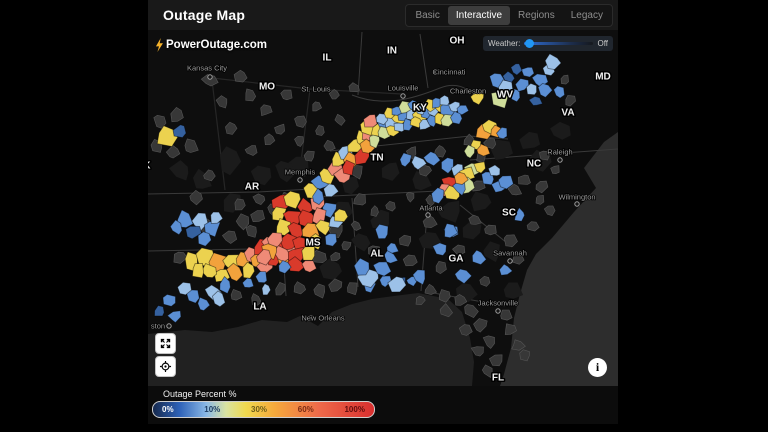 This screenshot has height=432, width=768. What do you see at coordinates (559, 43) in the screenshot?
I see `weather-slider-track` at bounding box center [559, 43].